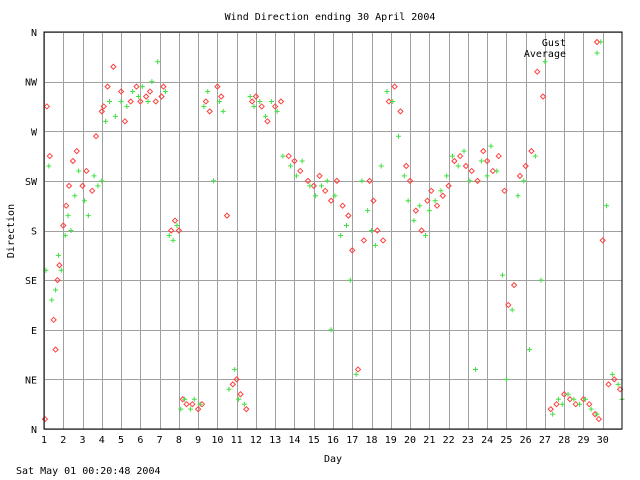 This screenshot has width=640, height=480. Describe the element at coordinates (564, 440) in the screenshot. I see `x-tick-label: 28` at that location.